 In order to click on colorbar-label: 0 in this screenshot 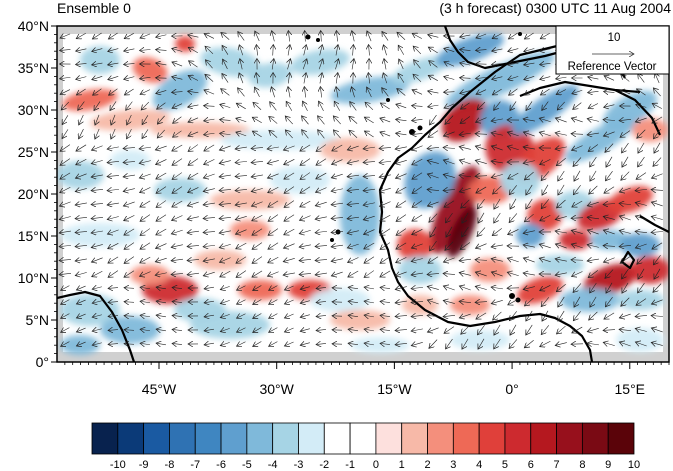, I will do `click(376, 465)`.